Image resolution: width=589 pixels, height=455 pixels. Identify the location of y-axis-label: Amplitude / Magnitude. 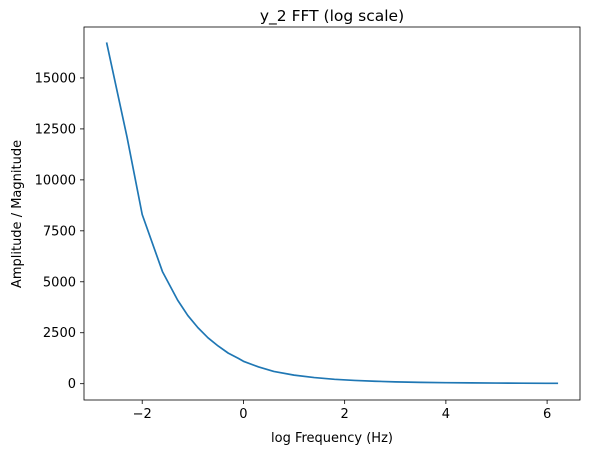
(17, 214).